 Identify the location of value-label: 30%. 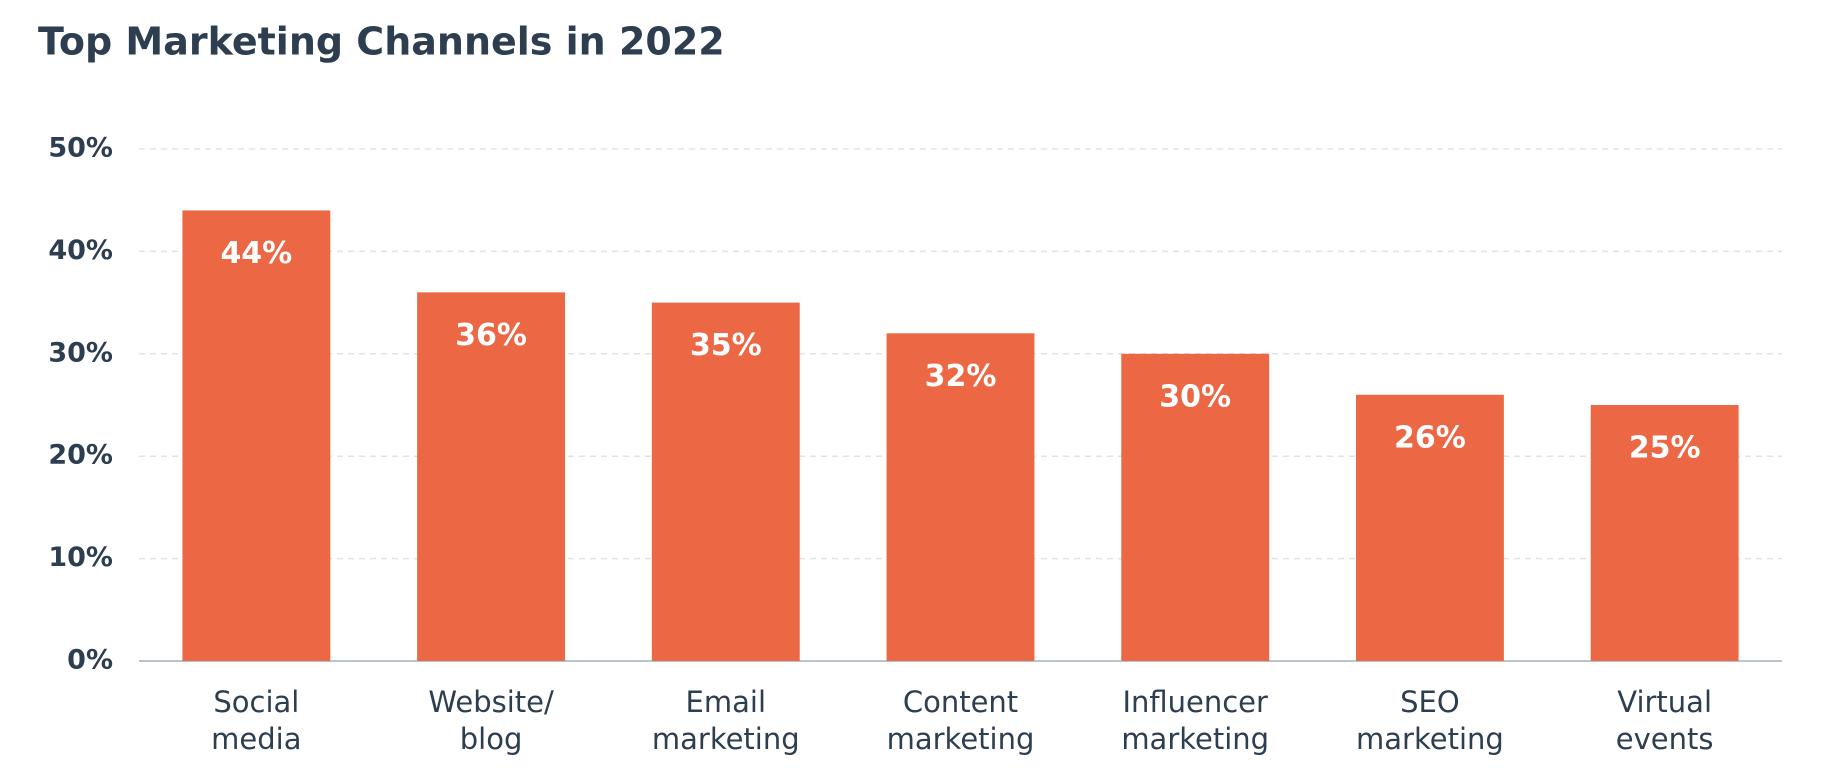
(1195, 396).